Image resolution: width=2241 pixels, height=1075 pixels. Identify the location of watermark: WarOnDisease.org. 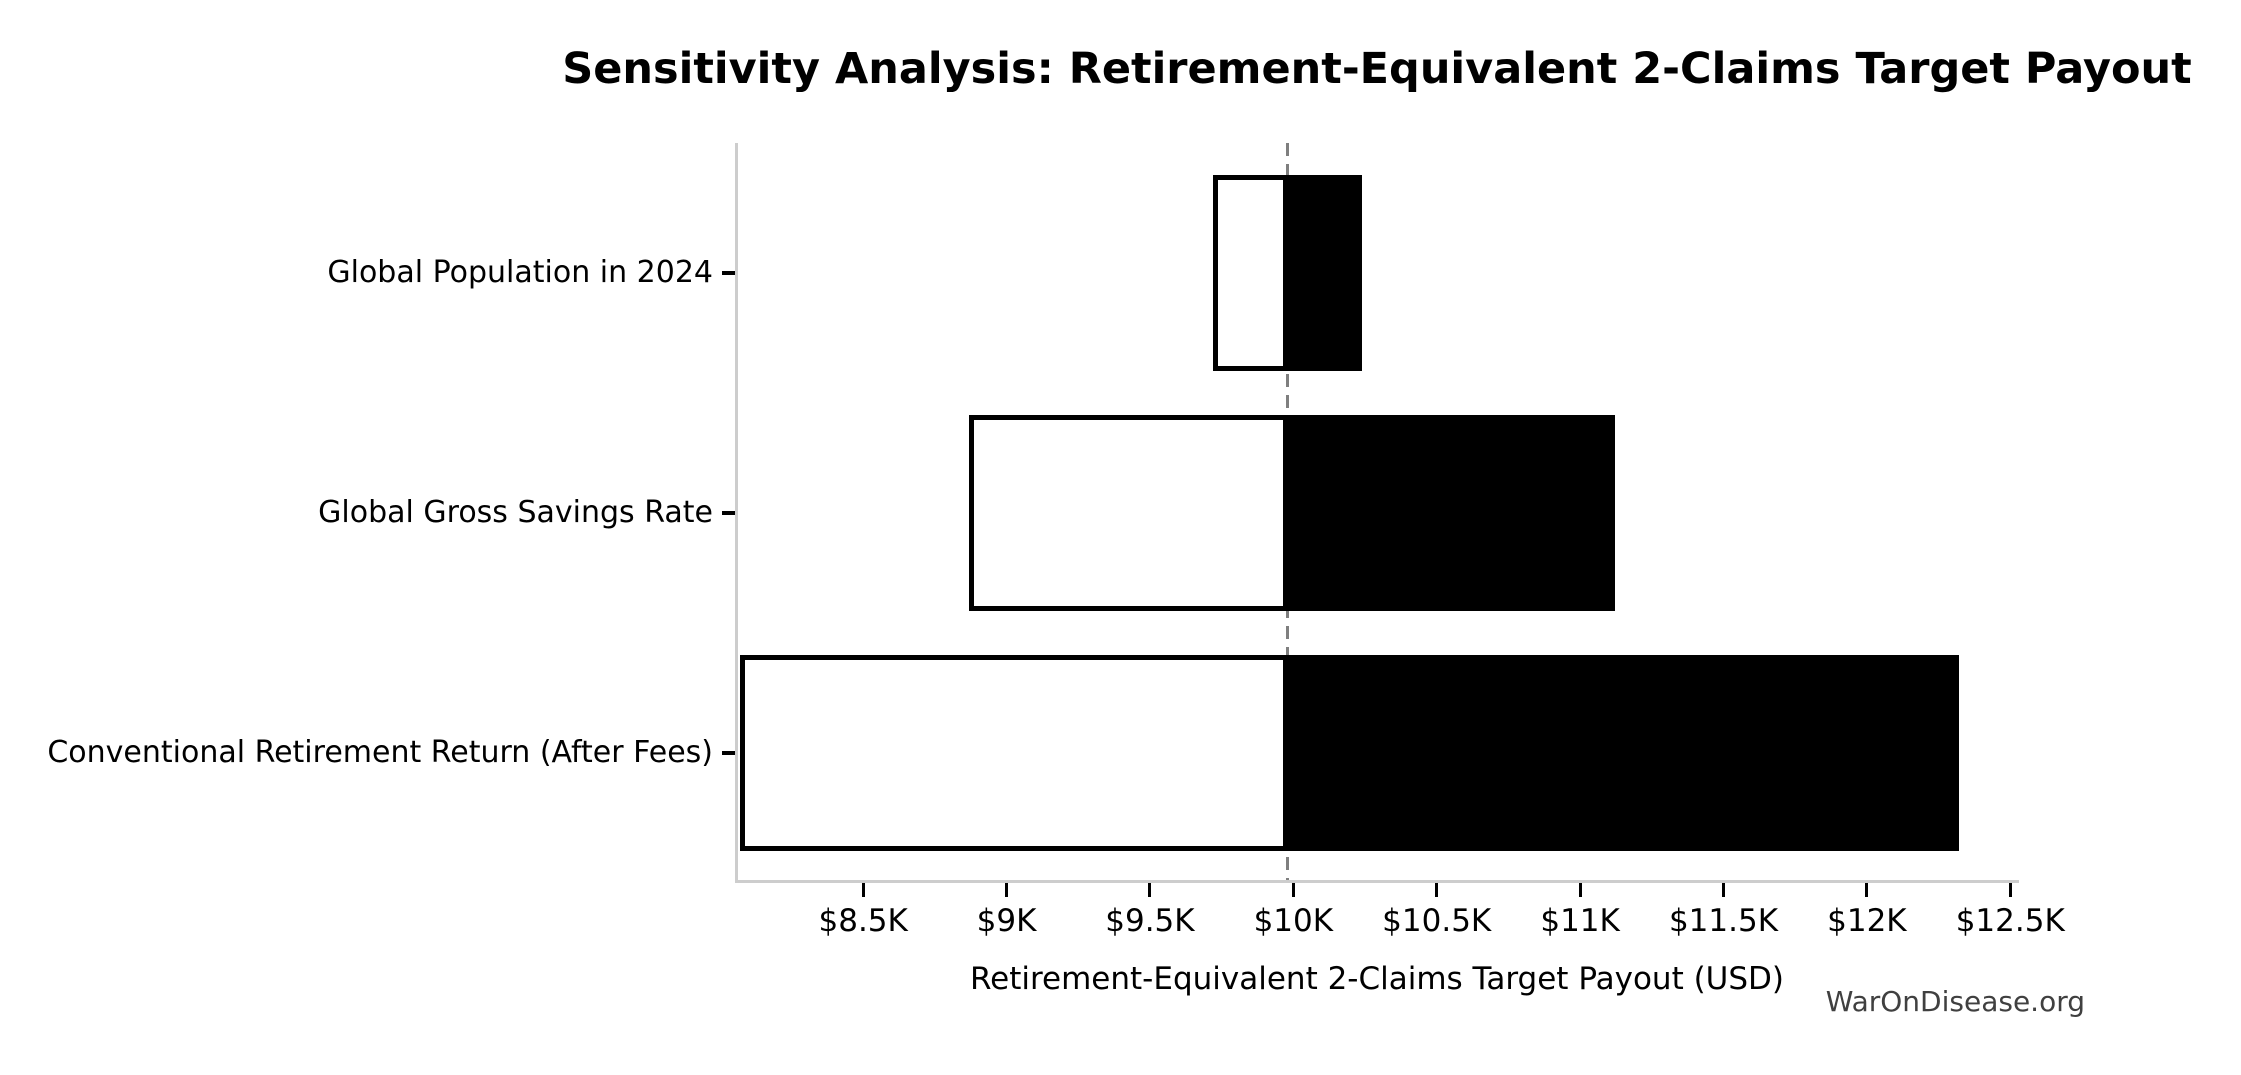
(1955, 1001).